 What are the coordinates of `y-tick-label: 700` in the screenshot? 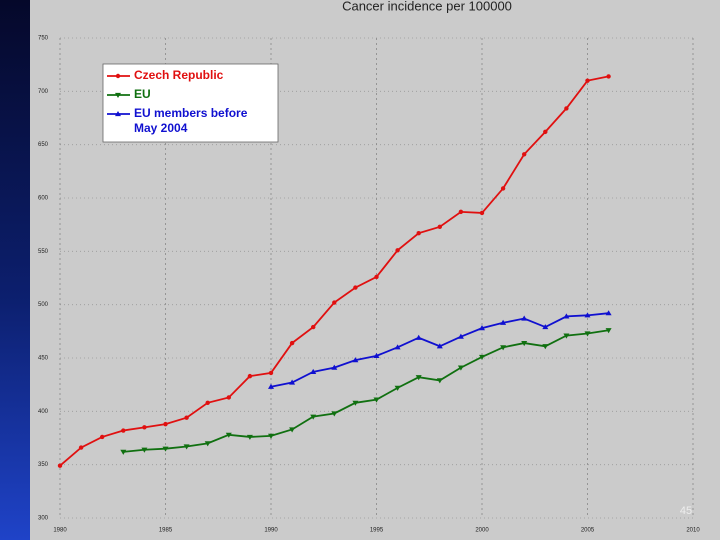 It's located at (43, 92).